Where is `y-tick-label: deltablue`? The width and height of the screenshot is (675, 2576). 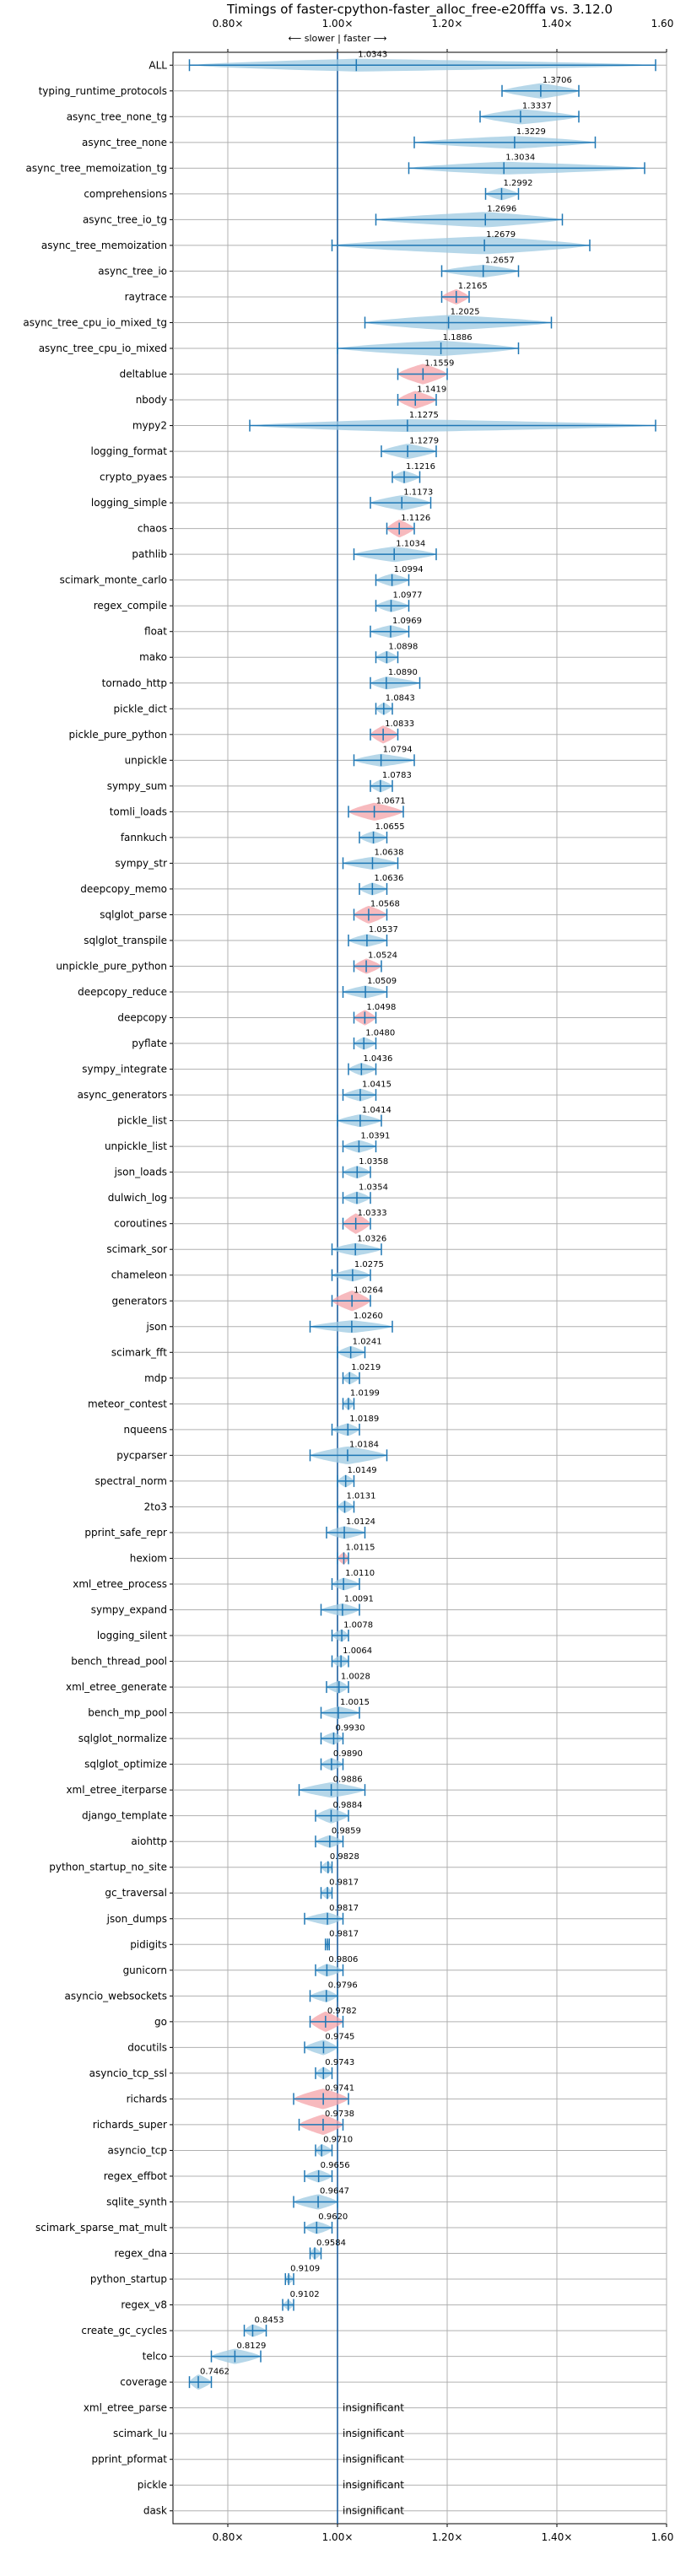 y-tick-label: deltablue is located at coordinates (143, 374).